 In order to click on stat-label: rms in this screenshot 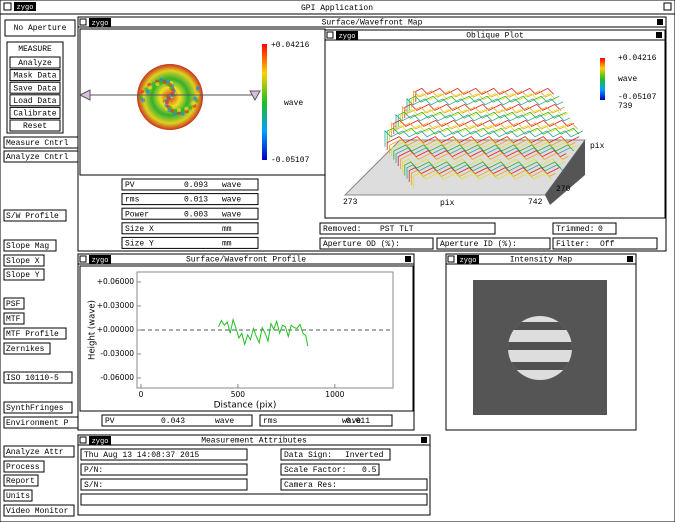, I will do `click(270, 421)`.